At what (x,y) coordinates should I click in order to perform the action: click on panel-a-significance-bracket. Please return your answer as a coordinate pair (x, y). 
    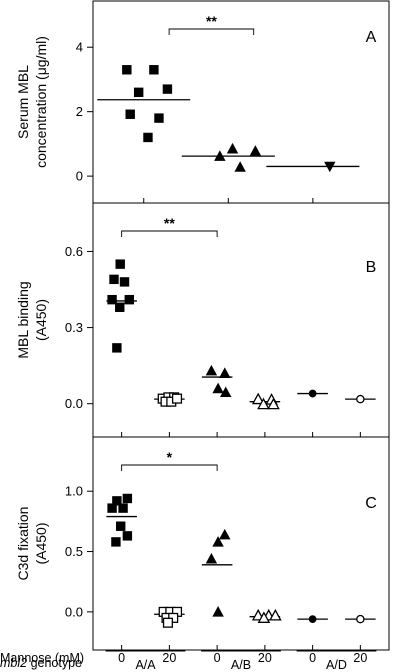
    Looking at the image, I should click on (211, 31).